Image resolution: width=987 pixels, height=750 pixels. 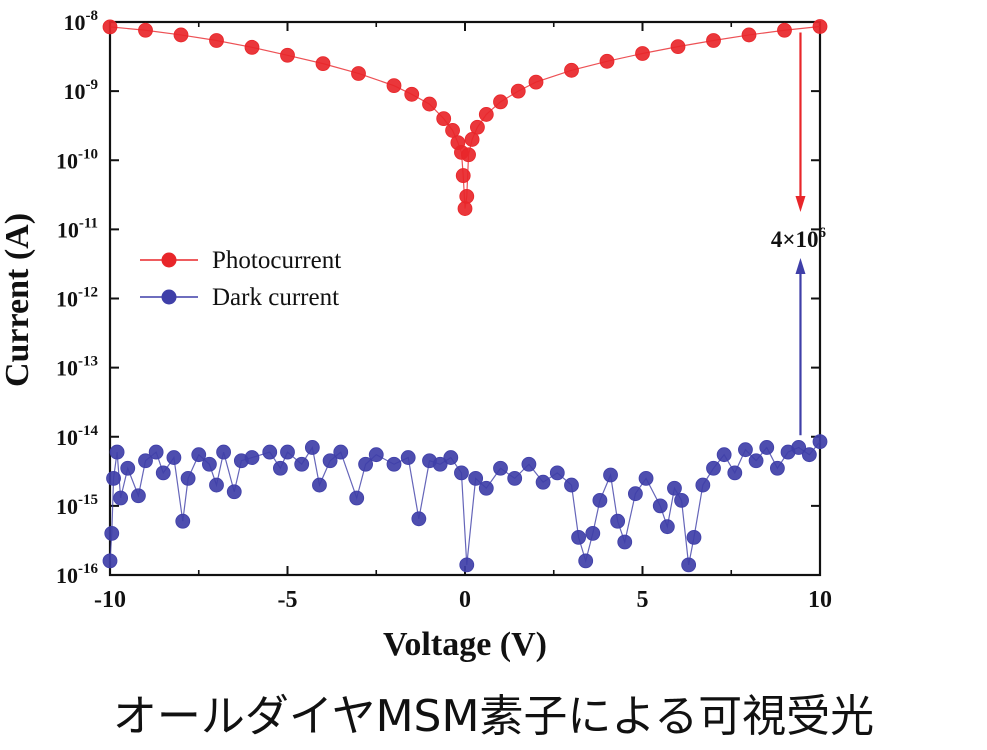 I want to click on y-tick-label: 10⁻¹³, so click(x=77, y=367).